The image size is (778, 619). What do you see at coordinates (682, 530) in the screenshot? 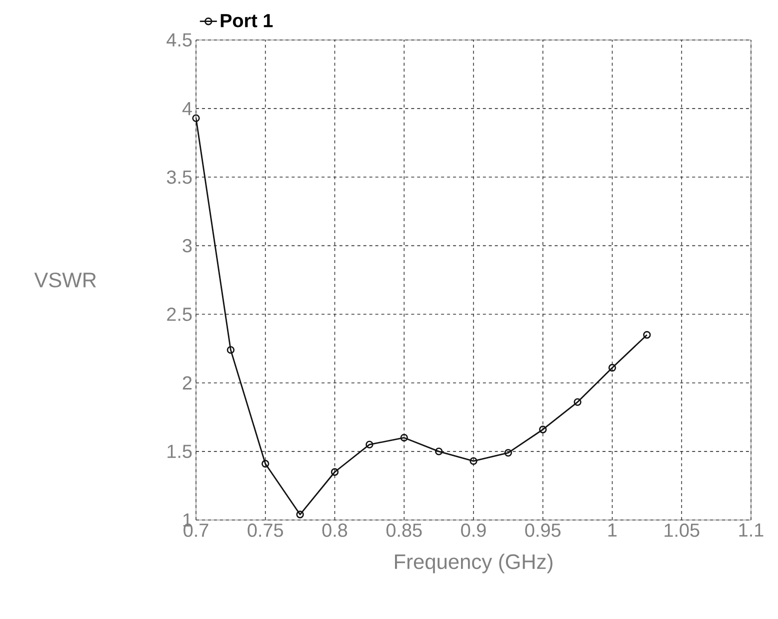
I see `x-tick-label: 1.05` at bounding box center [682, 530].